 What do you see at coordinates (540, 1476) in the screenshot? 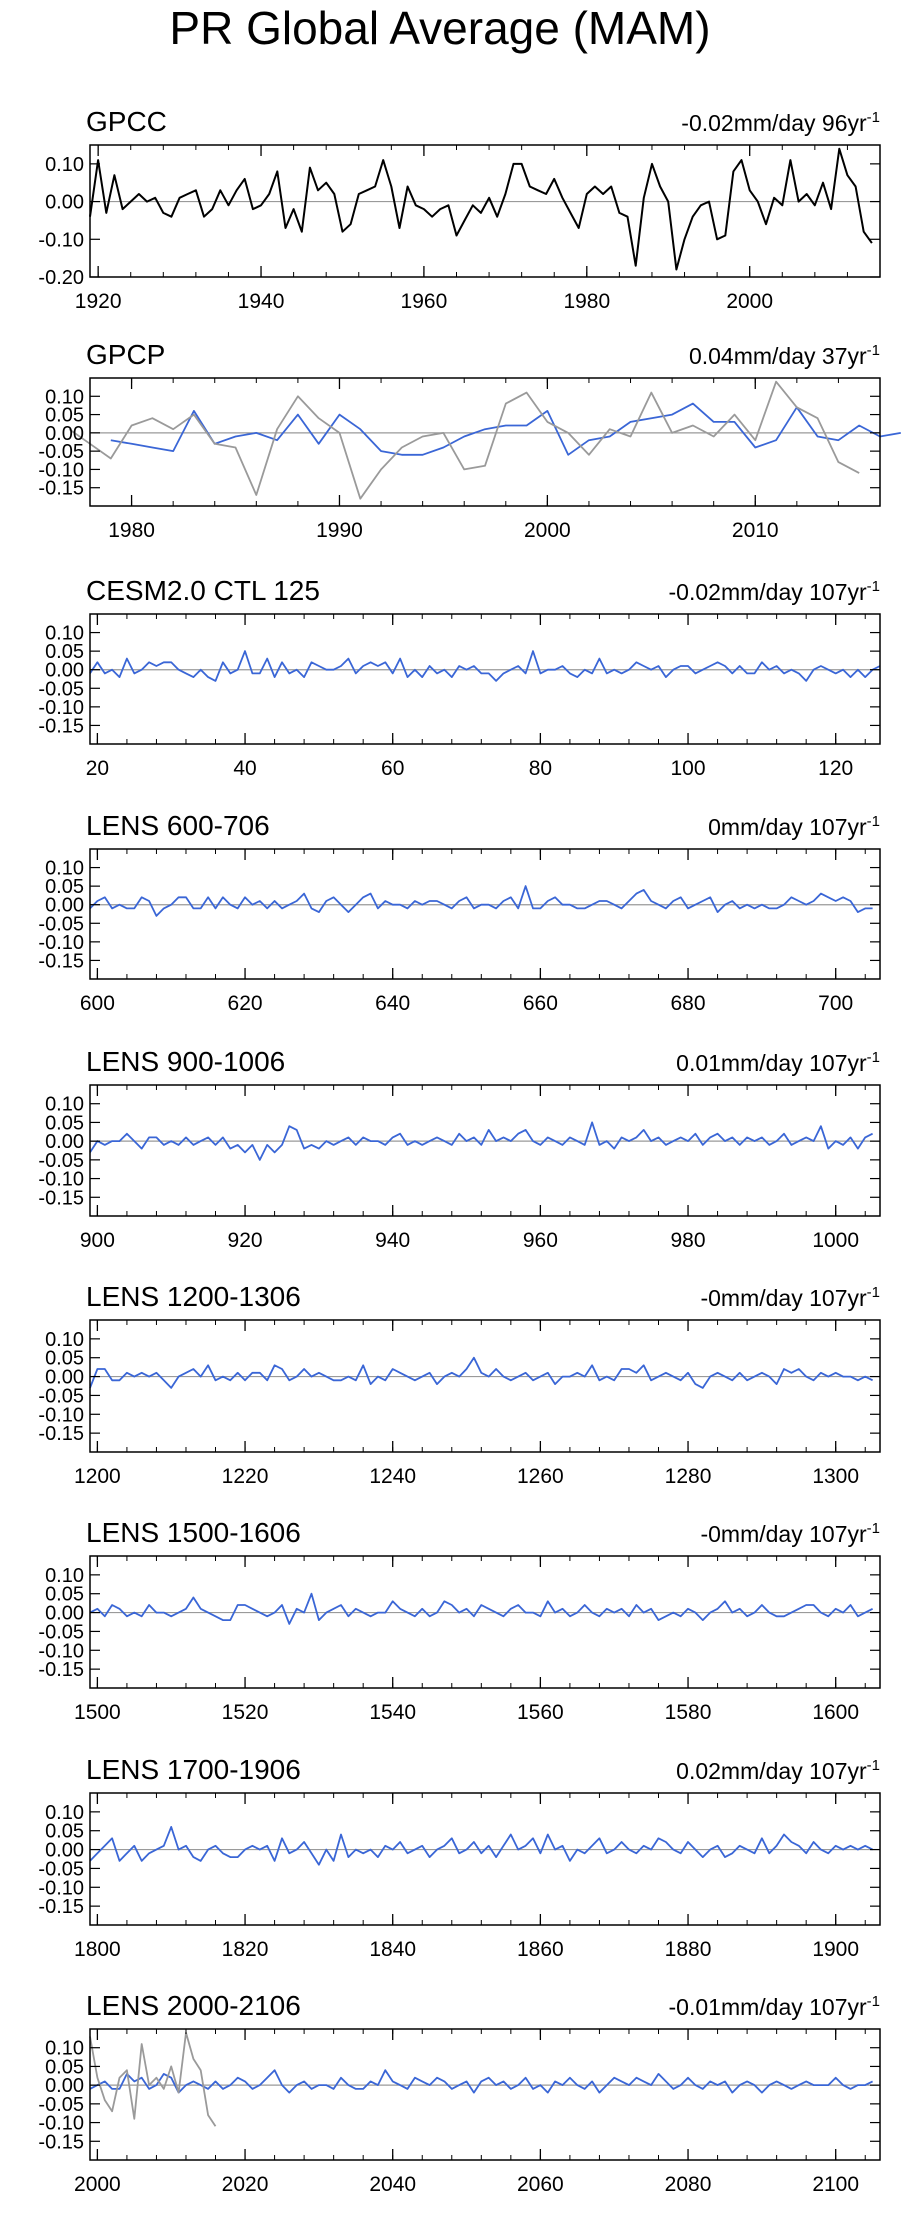
I see `x-tick-label: 1260` at bounding box center [540, 1476].